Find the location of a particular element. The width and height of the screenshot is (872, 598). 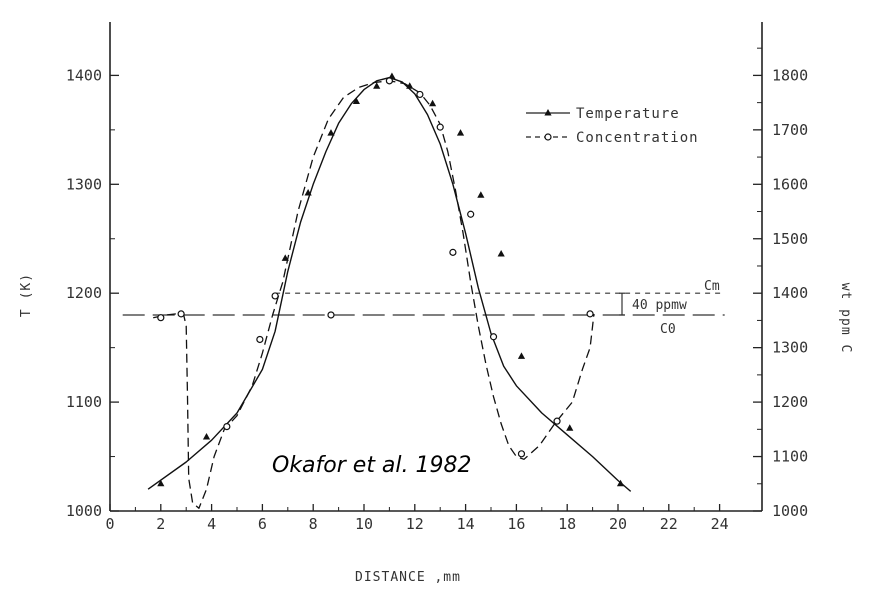

x-tick-label: 0 is located at coordinates (109, 524).